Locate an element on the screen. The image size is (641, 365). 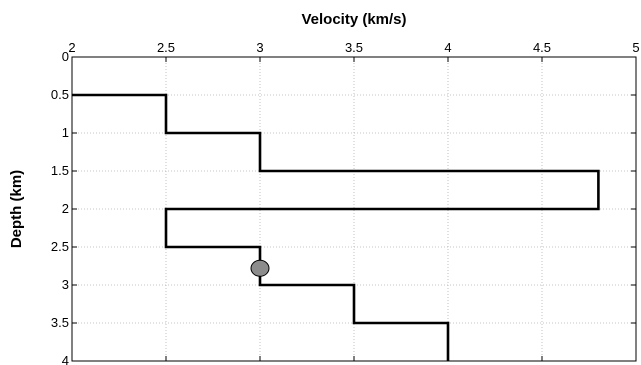
y-tick-label: 1 is located at coordinates (65, 132).